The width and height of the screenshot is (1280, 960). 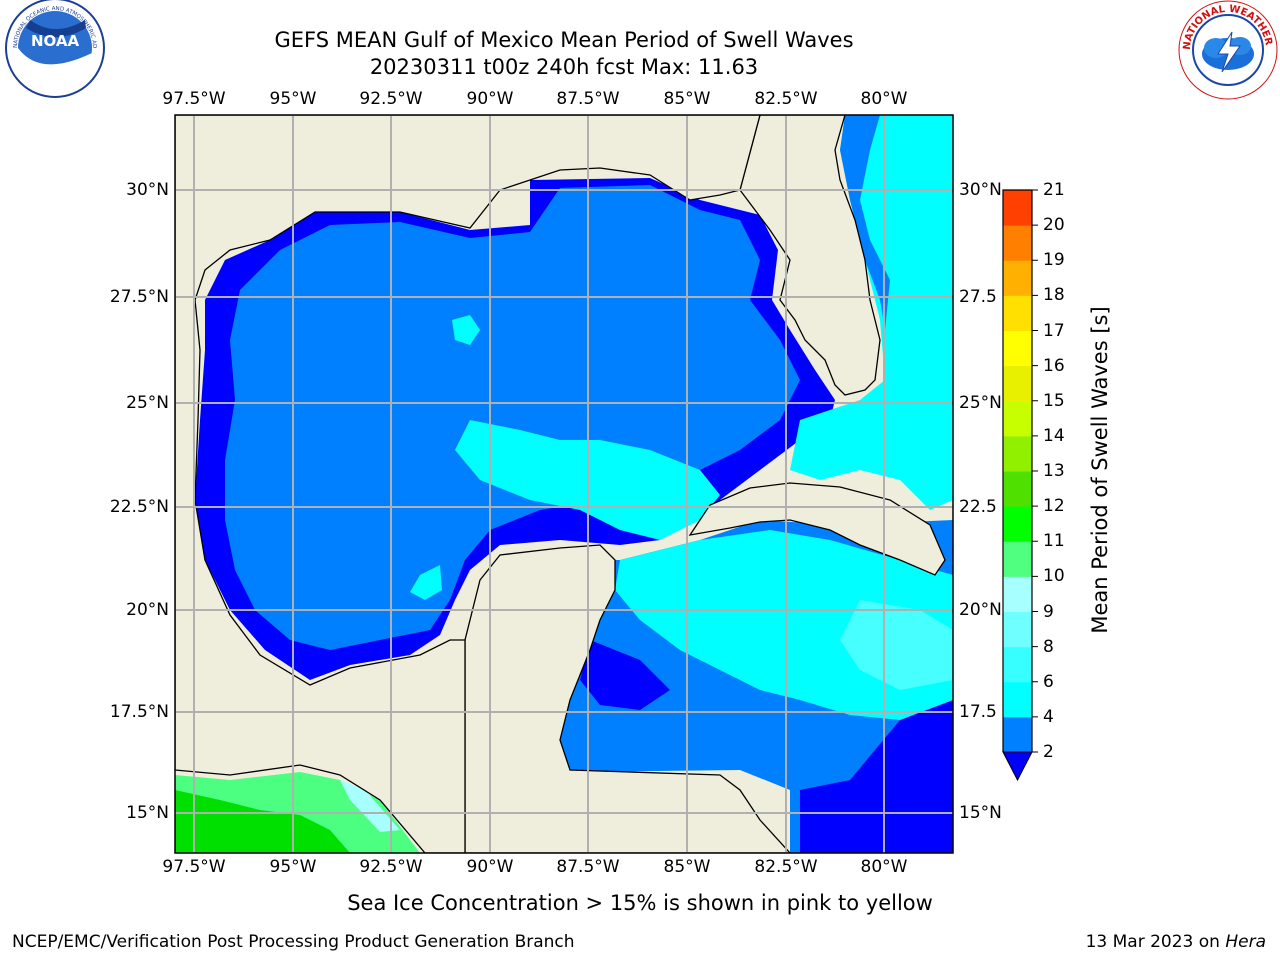 What do you see at coordinates (139, 712) in the screenshot?
I see `lat-tick-left: 17.5°N` at bounding box center [139, 712].